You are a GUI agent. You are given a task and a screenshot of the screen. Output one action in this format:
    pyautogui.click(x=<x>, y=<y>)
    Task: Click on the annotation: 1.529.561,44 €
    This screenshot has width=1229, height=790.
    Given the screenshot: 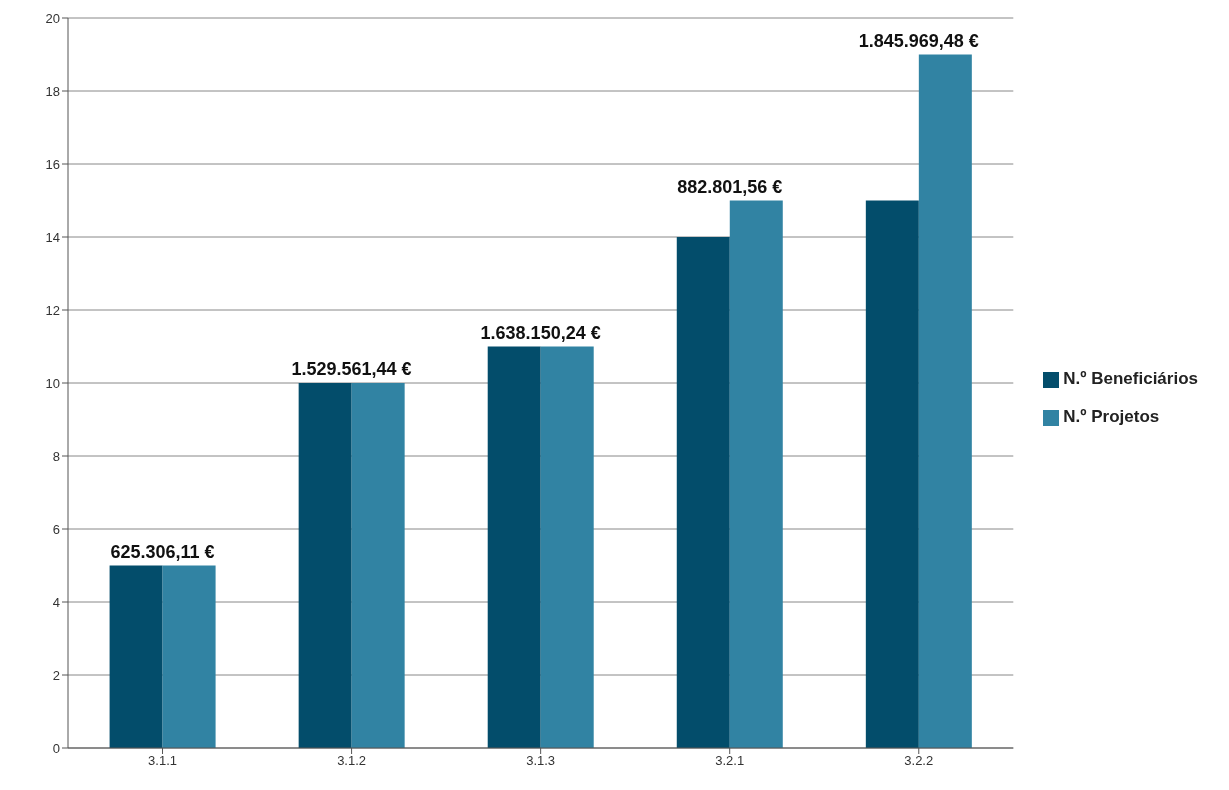 What is the action you would take?
    pyautogui.click(x=351, y=369)
    